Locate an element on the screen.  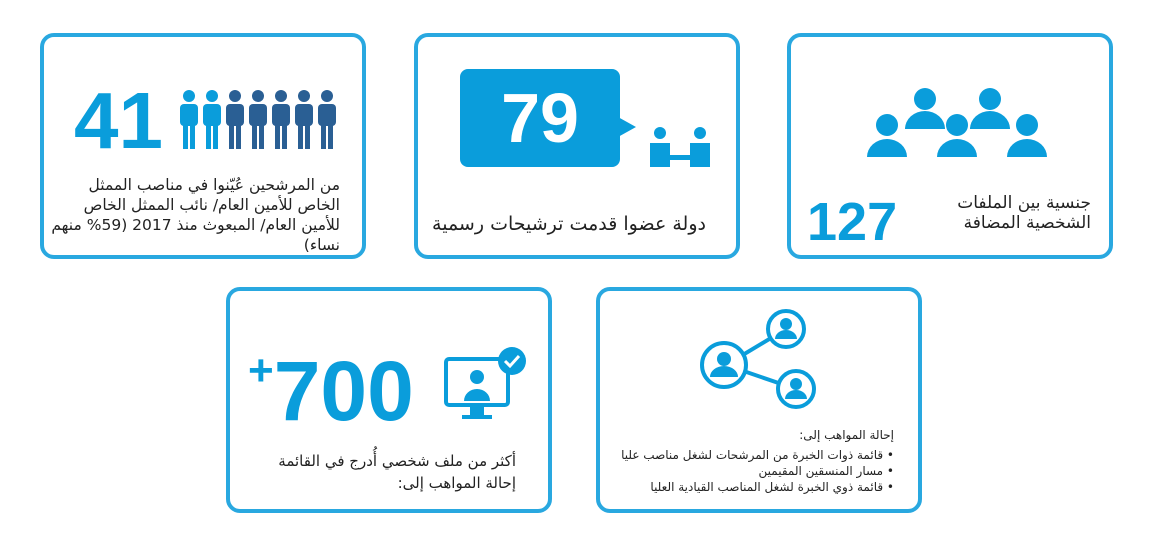
network-people-icon is located at coordinates (758, 359).